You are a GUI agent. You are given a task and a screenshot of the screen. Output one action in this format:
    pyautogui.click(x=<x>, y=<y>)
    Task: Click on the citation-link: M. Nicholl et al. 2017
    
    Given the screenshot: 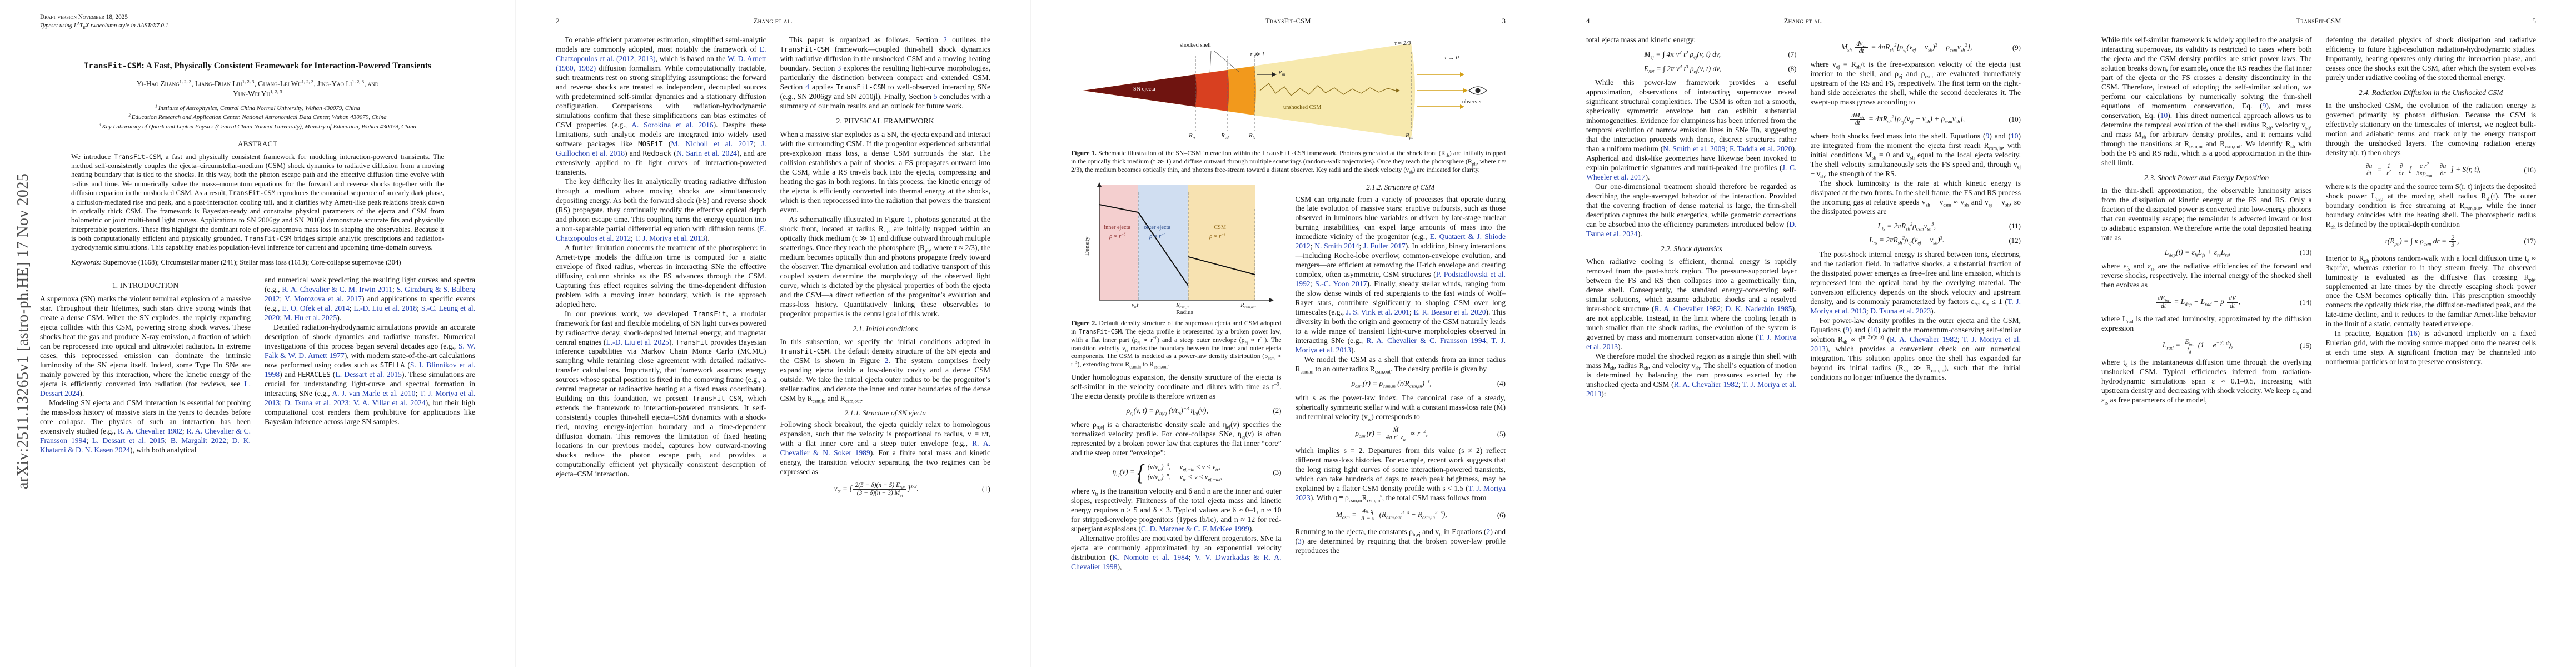 What is the action you would take?
    pyautogui.click(x=712, y=143)
    